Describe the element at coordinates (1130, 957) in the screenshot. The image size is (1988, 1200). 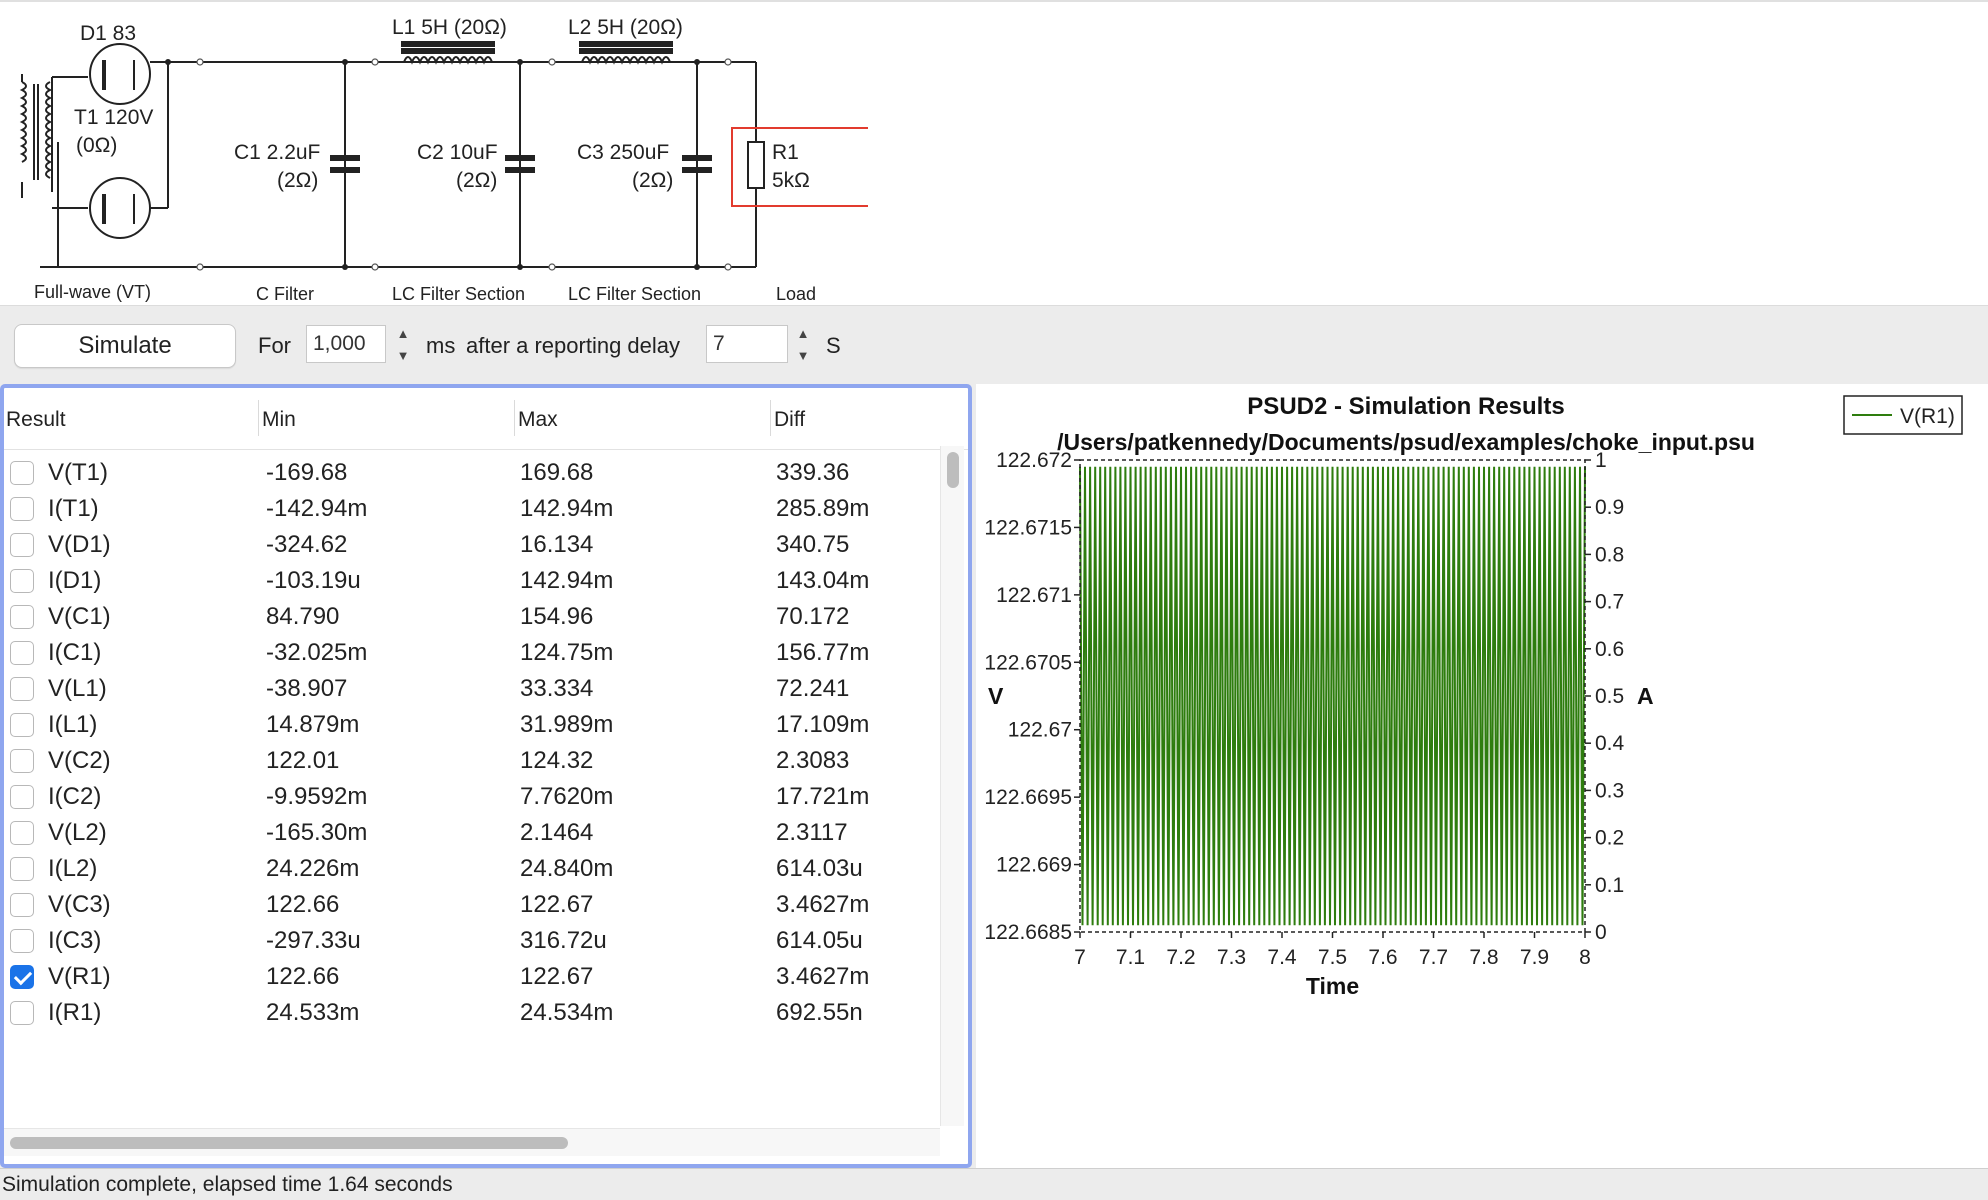
I see `x-tick-label: 7.1` at that location.